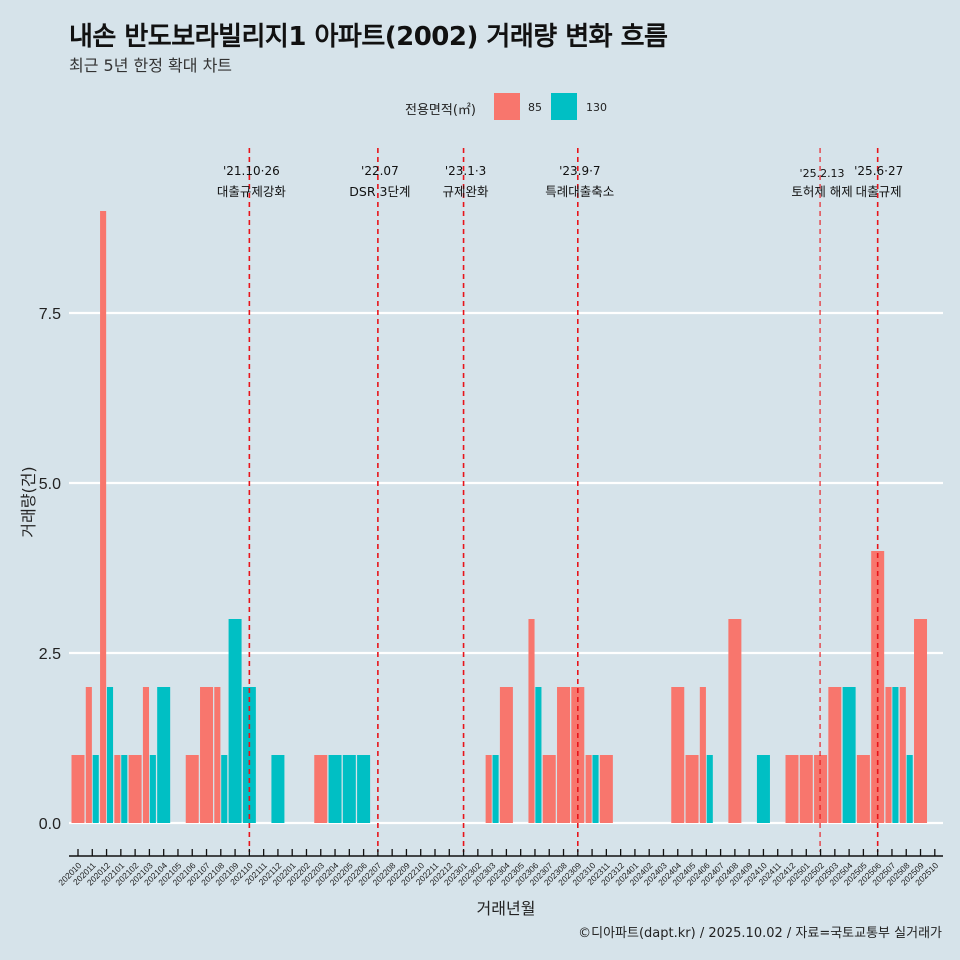  What do you see at coordinates (878, 171) in the screenshot?
I see `event-date: '25.6·27` at bounding box center [878, 171].